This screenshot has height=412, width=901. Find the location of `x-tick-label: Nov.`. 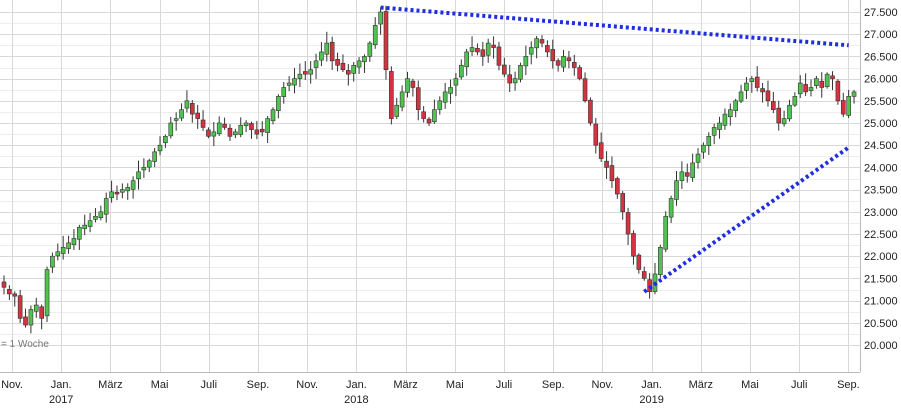

x-tick-label: Nov. is located at coordinates (602, 385).